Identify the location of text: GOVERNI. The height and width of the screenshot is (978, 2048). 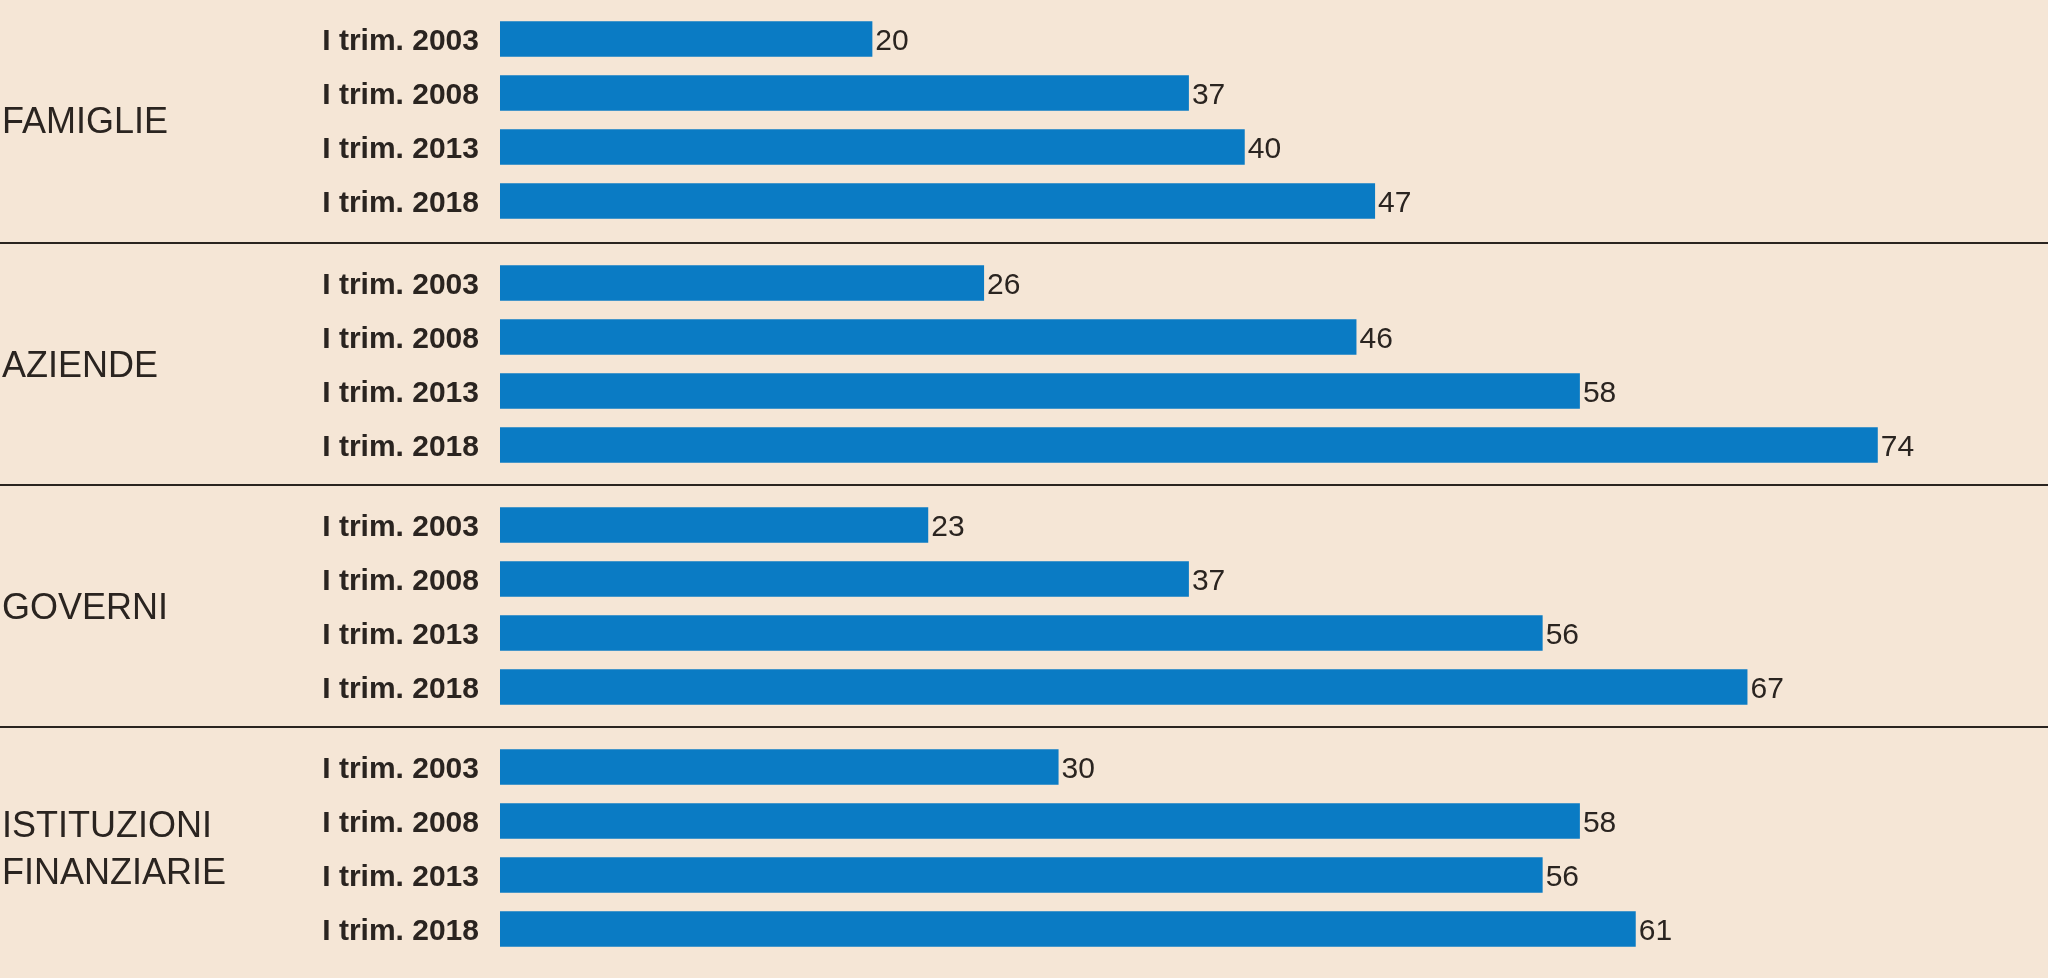
(85, 606).